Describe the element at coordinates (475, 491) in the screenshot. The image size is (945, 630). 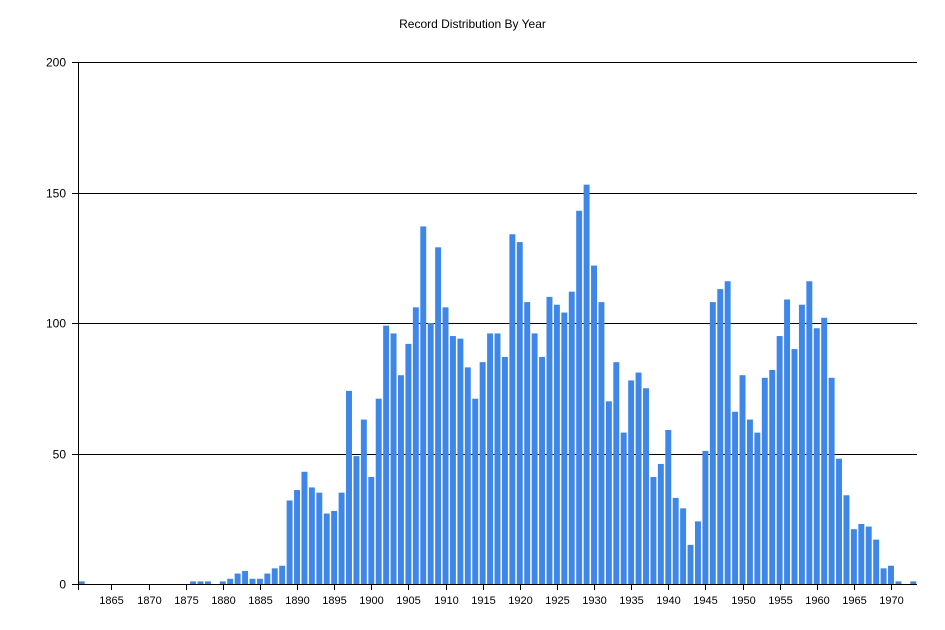
I see `bar-1914` at that location.